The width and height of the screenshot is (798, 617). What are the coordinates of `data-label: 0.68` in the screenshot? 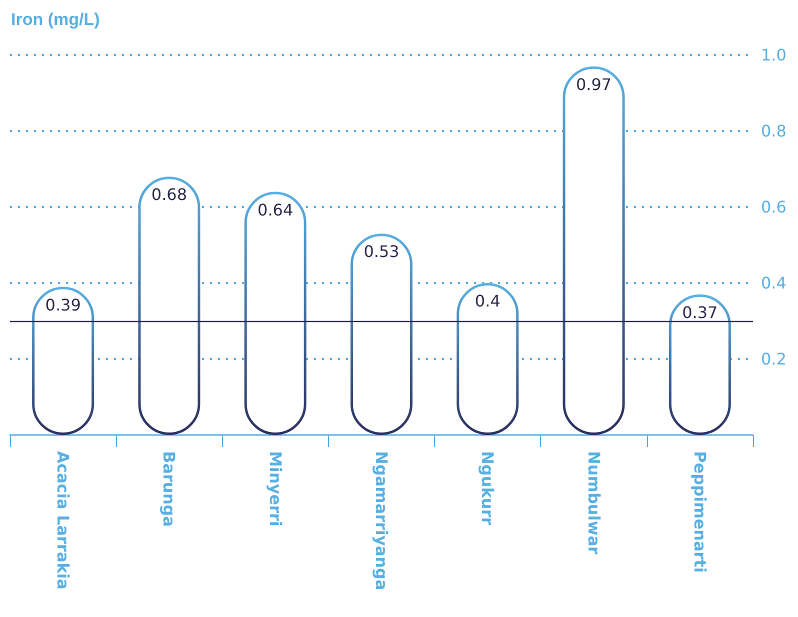 It's located at (169, 194).